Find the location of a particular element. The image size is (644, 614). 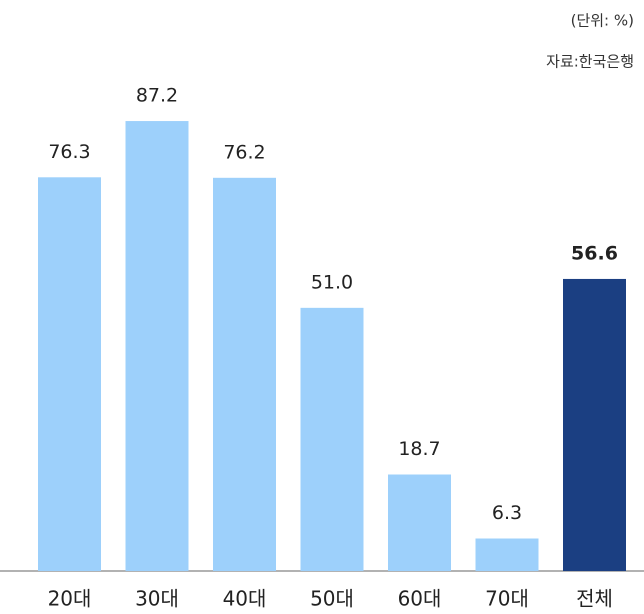

x-tick-label: 30대 is located at coordinates (157, 599).